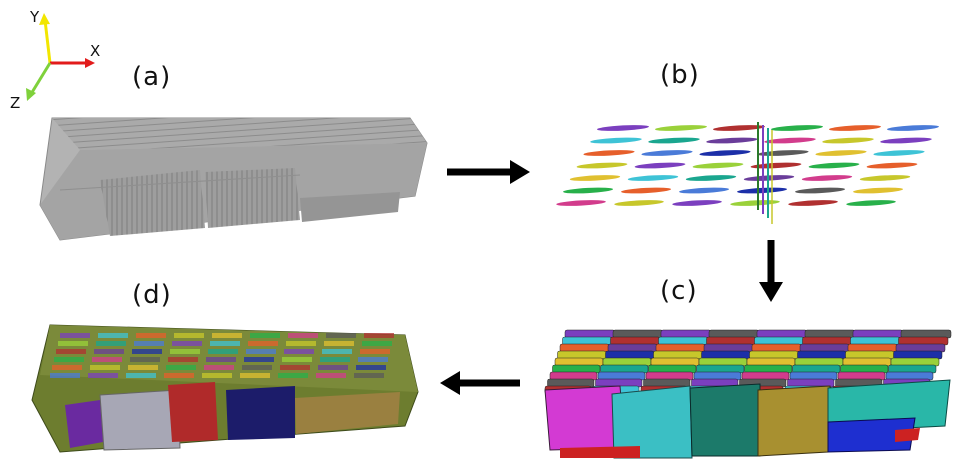 Image resolution: width=963 pixels, height=459 pixels. What do you see at coordinates (765, 173) in the screenshot?
I see `panel-b-vertical-slices` at bounding box center [765, 173].